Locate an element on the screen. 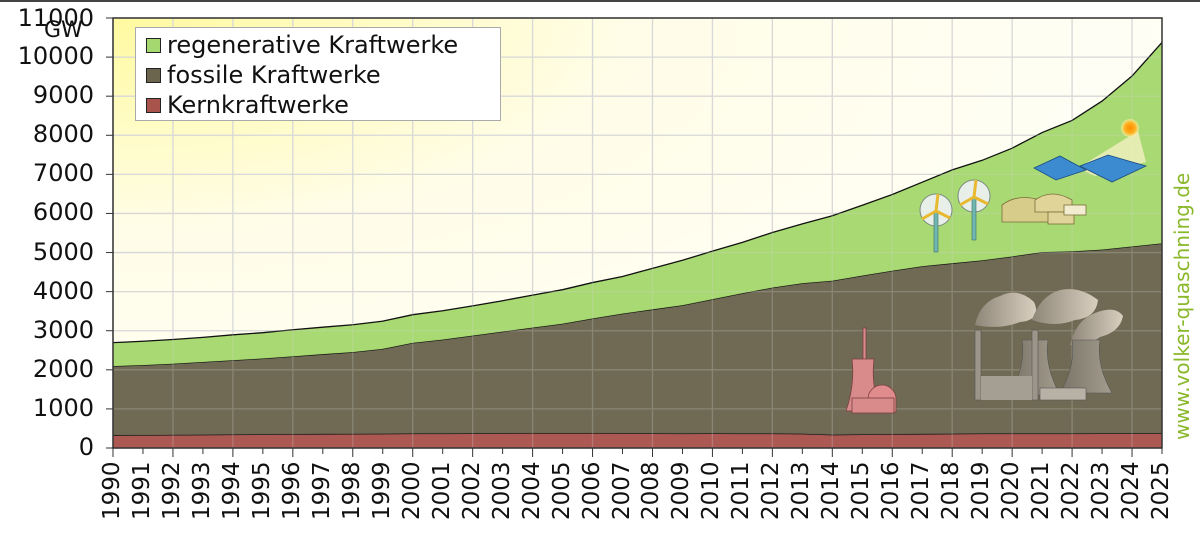 The width and height of the screenshot is (1200, 540). x-tick-2023: 2023 is located at coordinates (1101, 490).